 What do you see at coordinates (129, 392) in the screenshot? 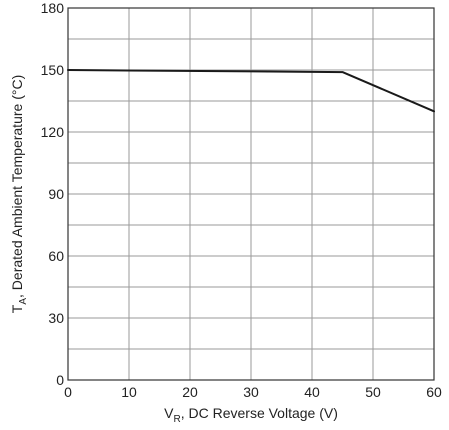
I see `x-tick-label: 10` at bounding box center [129, 392].